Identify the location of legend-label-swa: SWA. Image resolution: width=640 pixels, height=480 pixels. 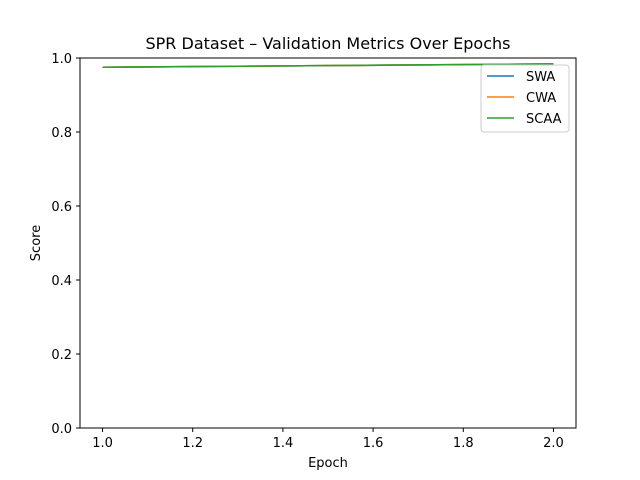
(540, 77).